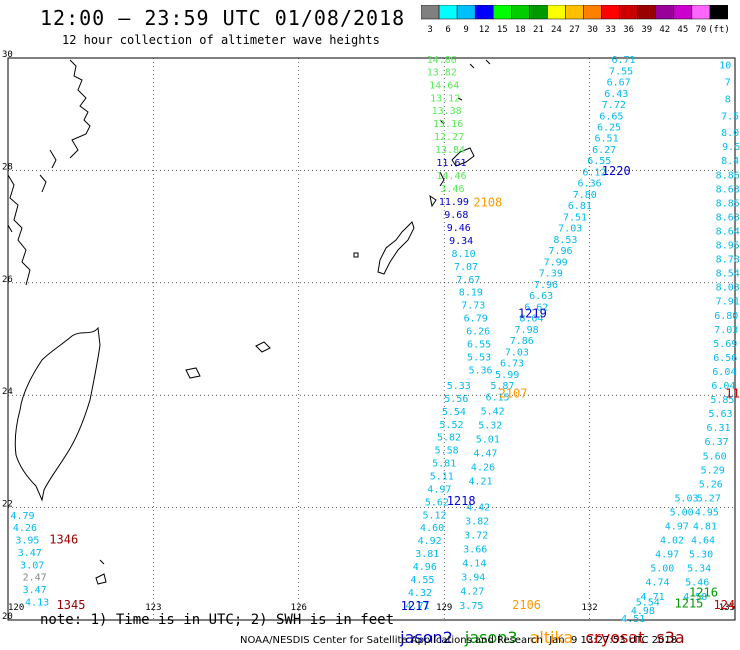 The image size is (740, 650). What do you see at coordinates (7, 392) in the screenshot?
I see `y-tick-label: 24` at bounding box center [7, 392].